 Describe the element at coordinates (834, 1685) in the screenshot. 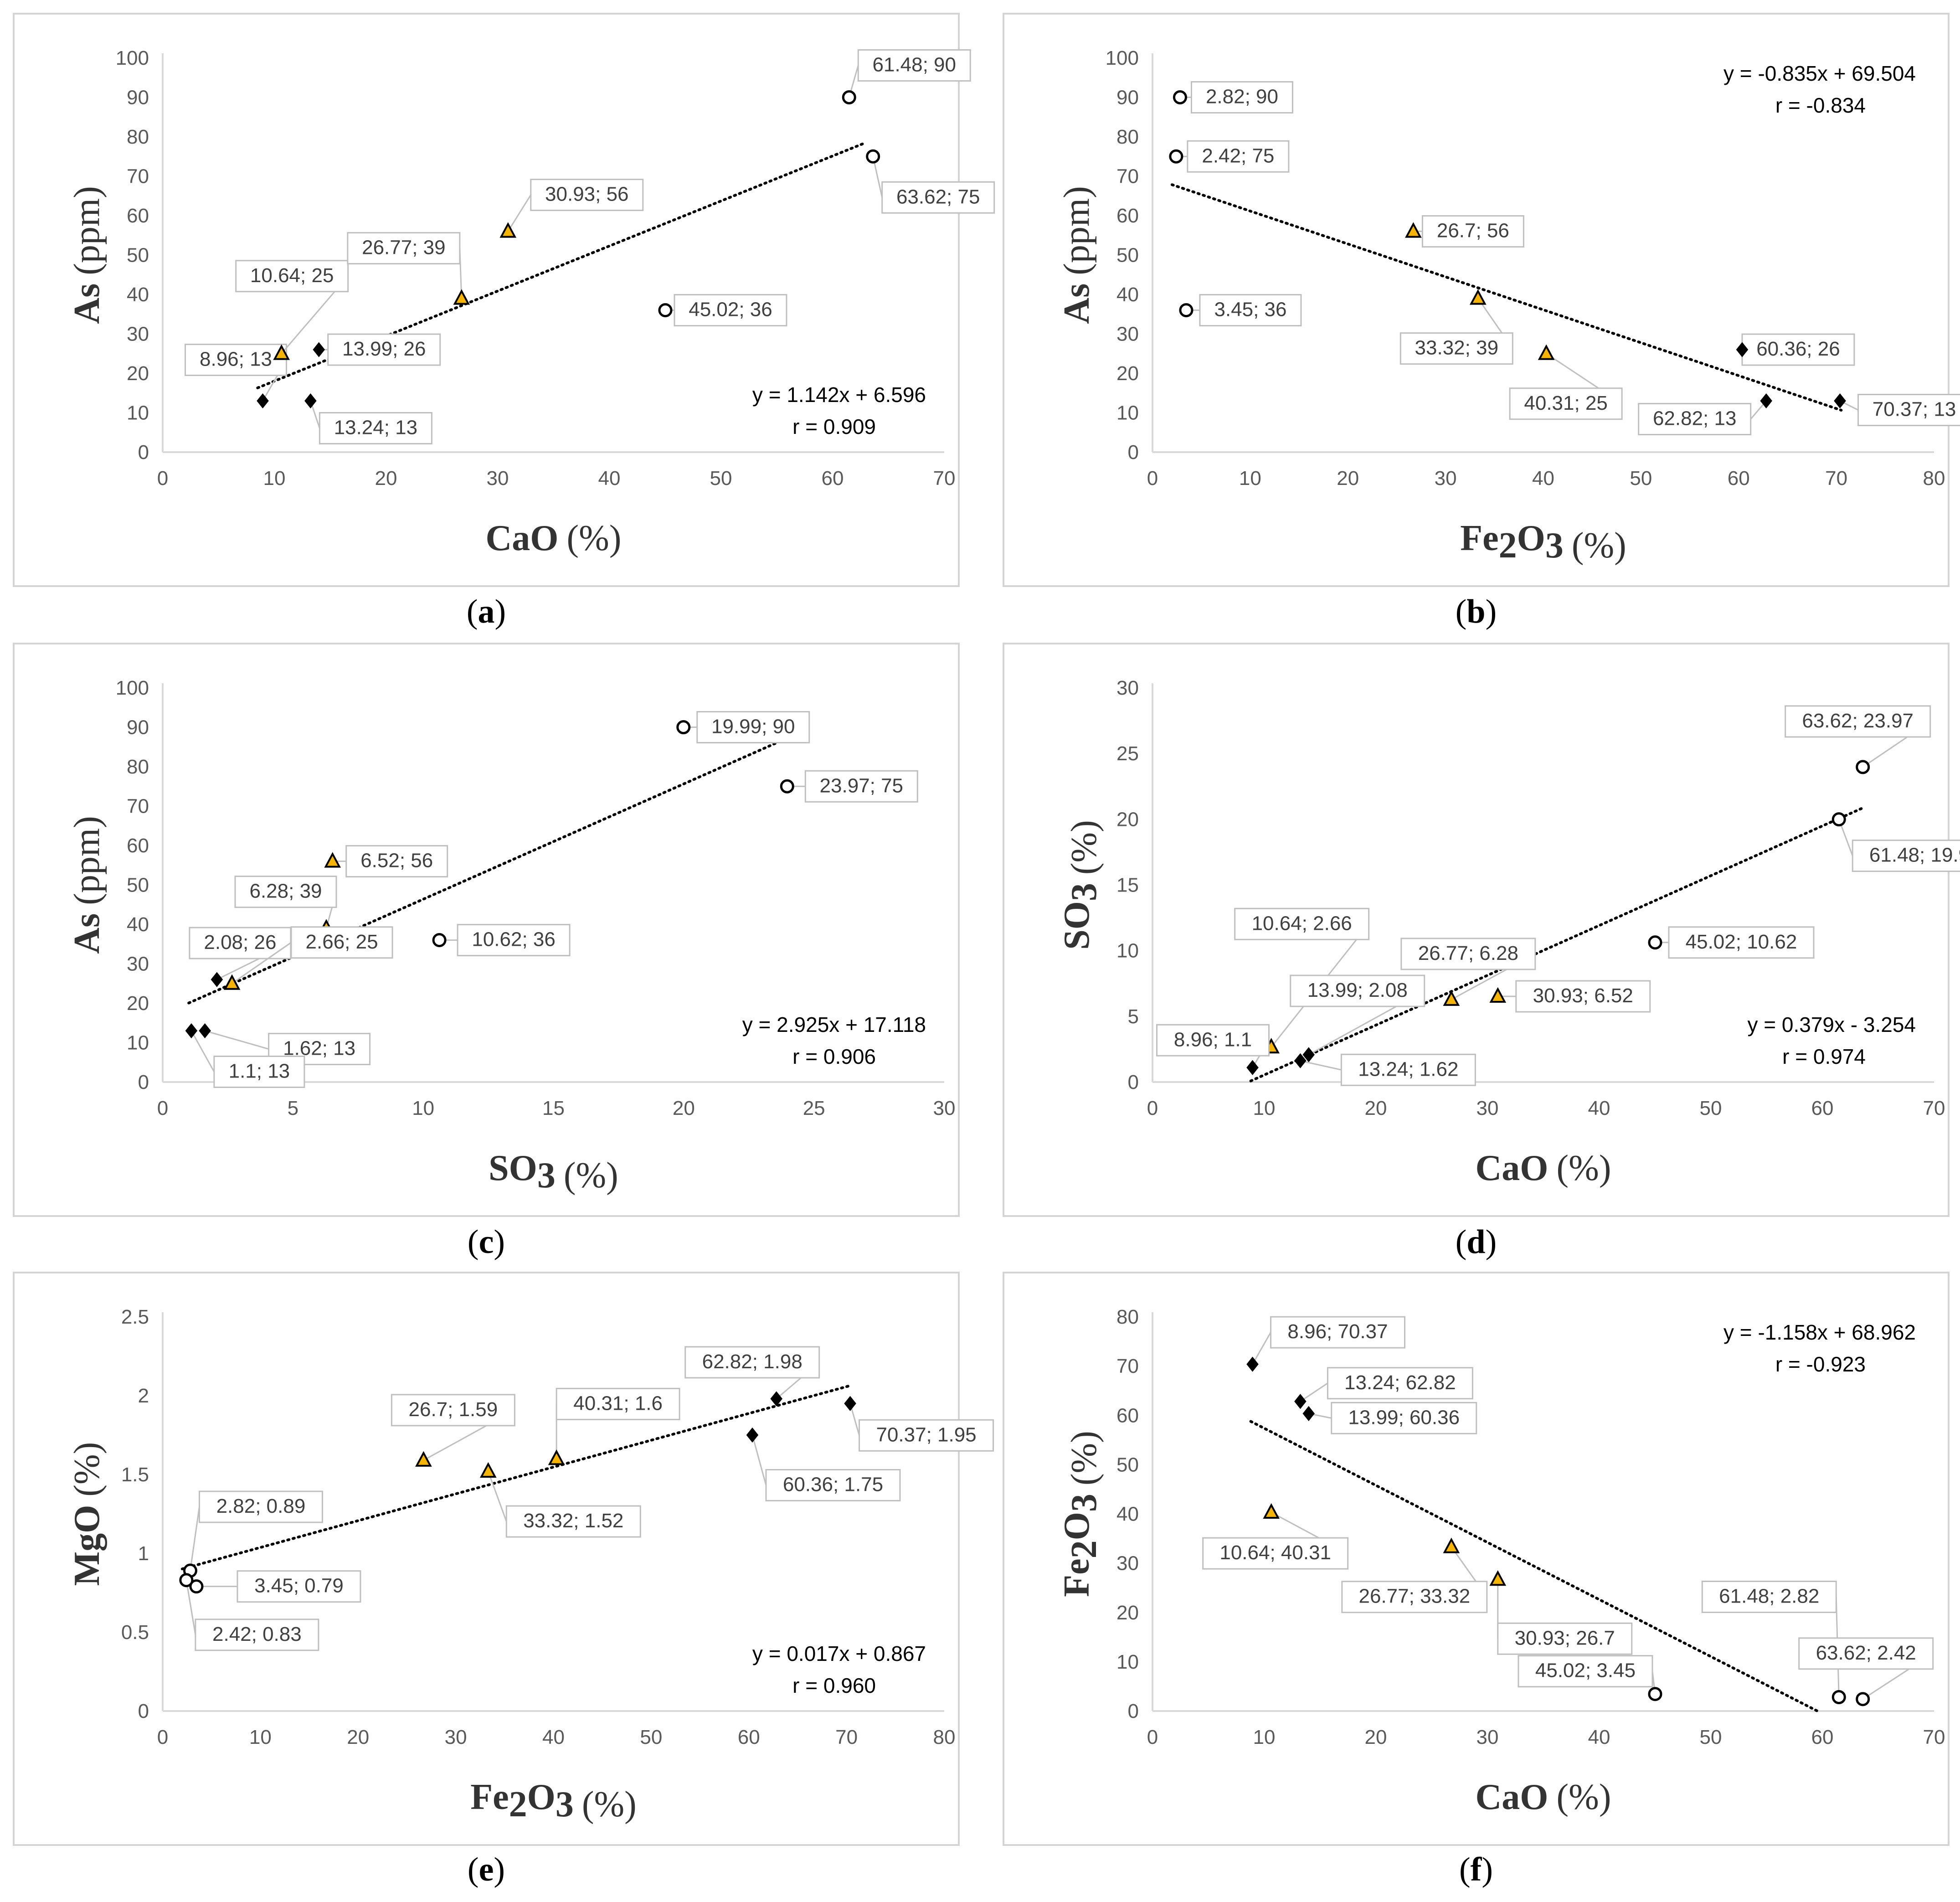

I see `r-value-label: r = 0.960` at that location.